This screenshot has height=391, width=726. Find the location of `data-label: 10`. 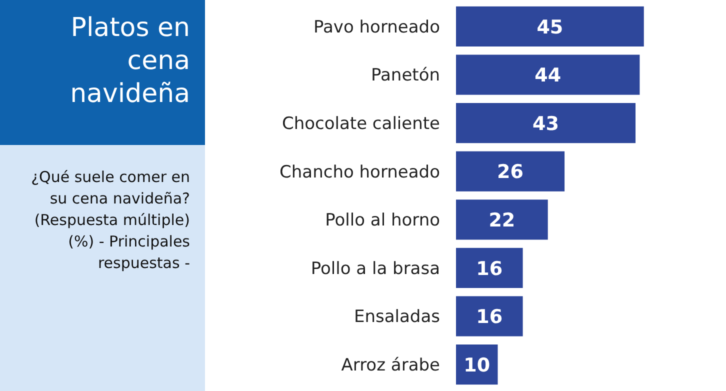

data-label: 10 is located at coordinates (477, 365).